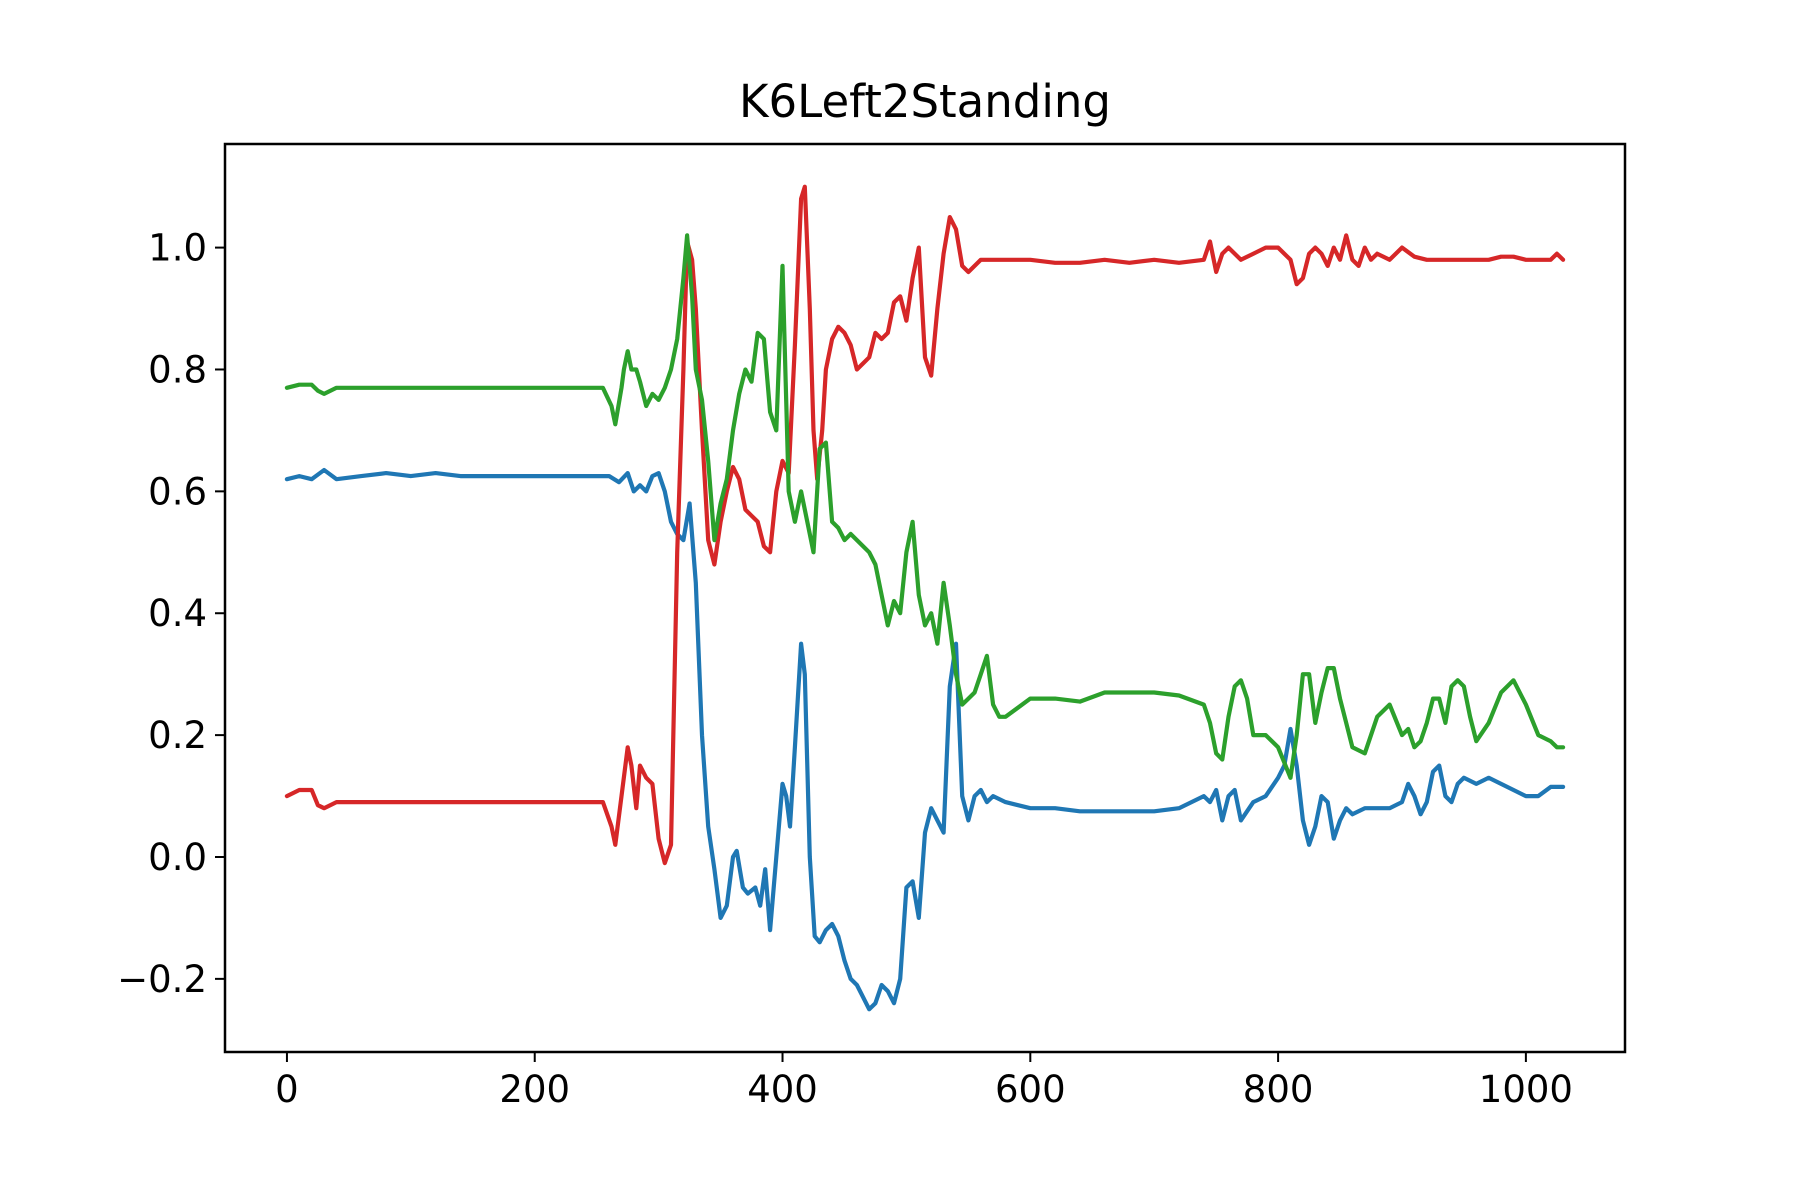 This screenshot has height=1200, width=1800. What do you see at coordinates (162, 979) in the screenshot?
I see `y-tick-label: −0.2` at bounding box center [162, 979].